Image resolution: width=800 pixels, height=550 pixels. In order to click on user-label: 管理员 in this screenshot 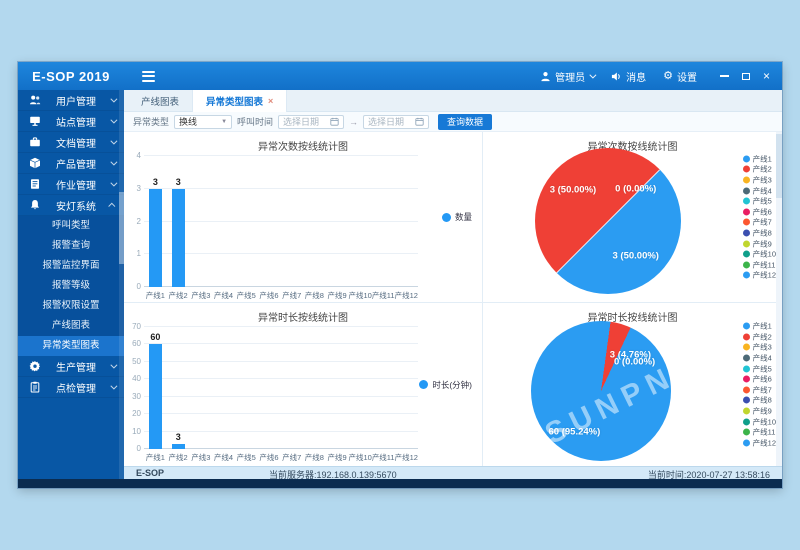, I will do `click(570, 78)`.